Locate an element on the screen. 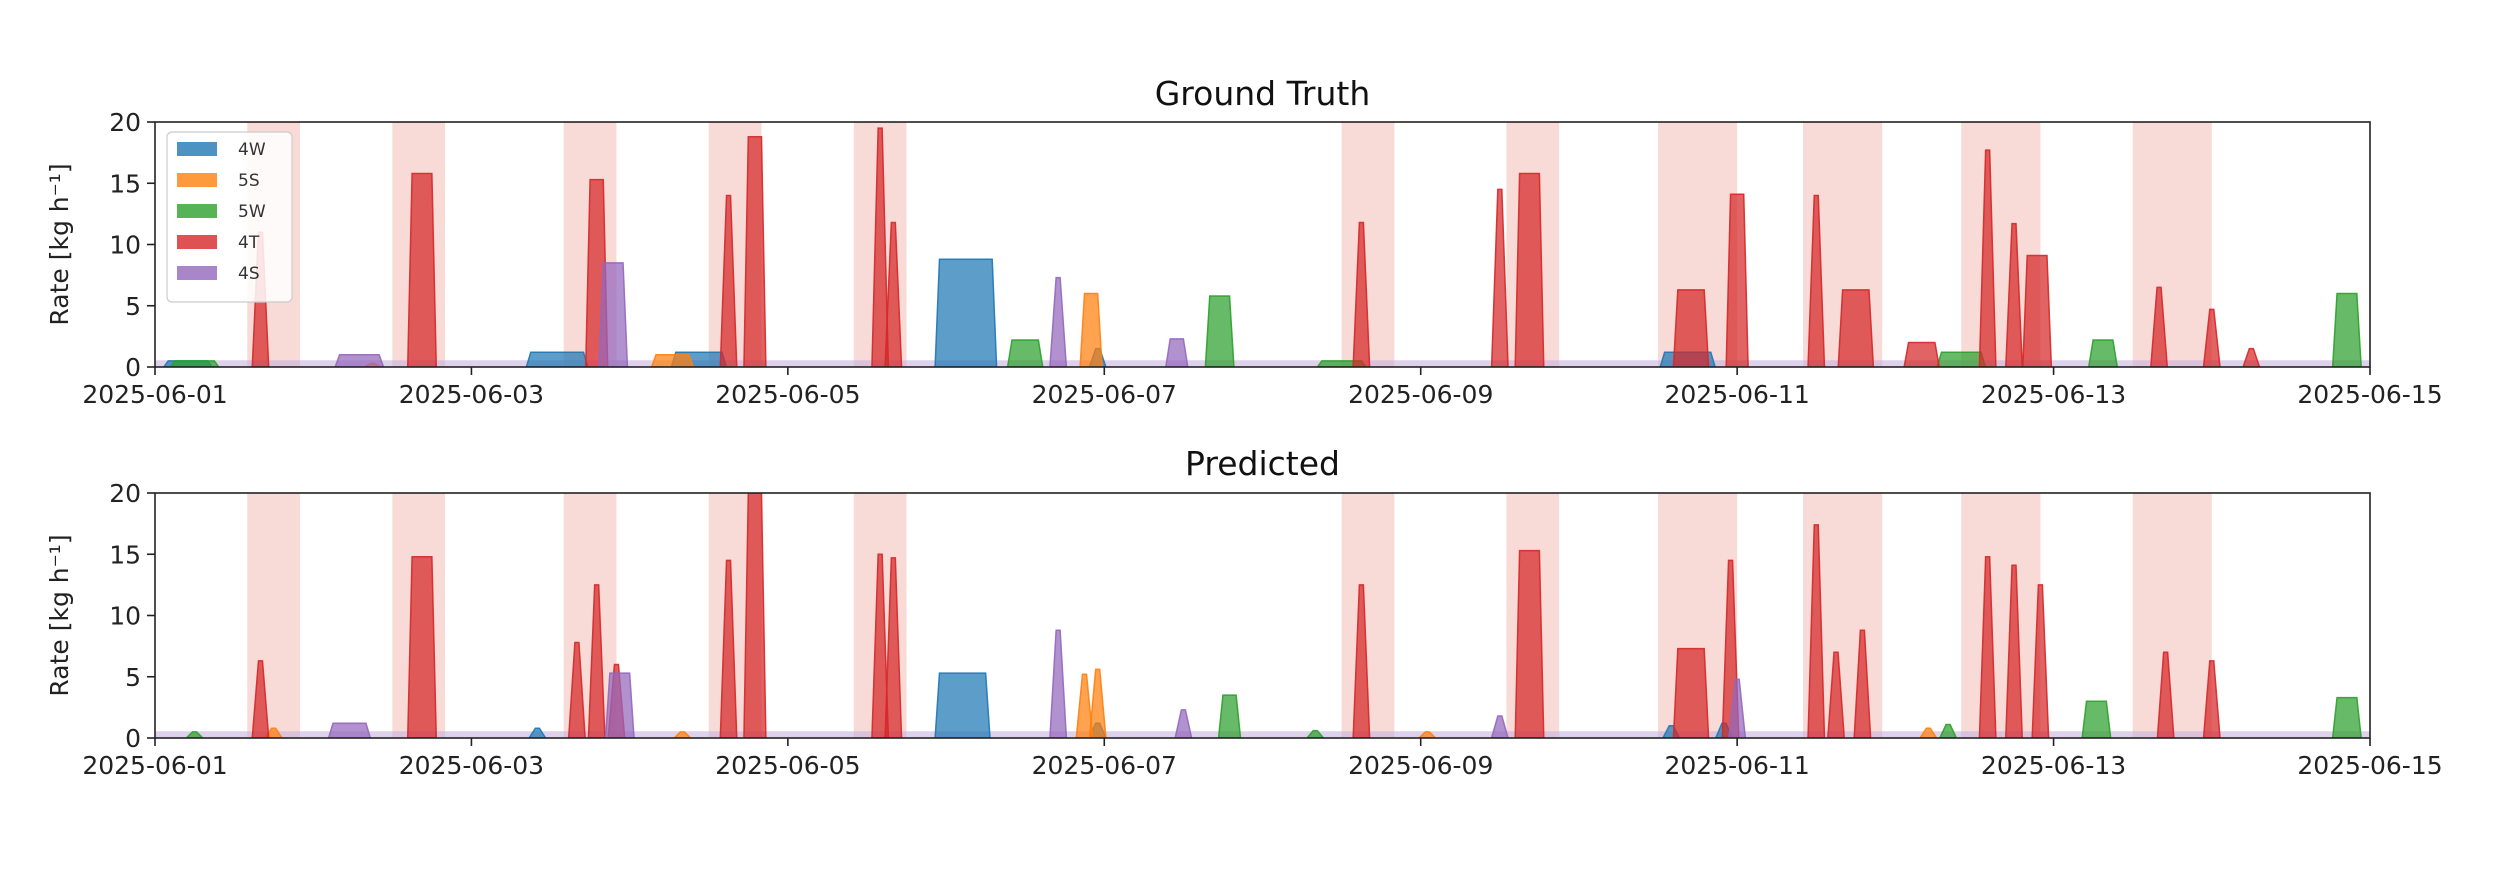 Image resolution: width=2500 pixels, height=872 pixels. y-tick-label: 5 is located at coordinates (133, 677).